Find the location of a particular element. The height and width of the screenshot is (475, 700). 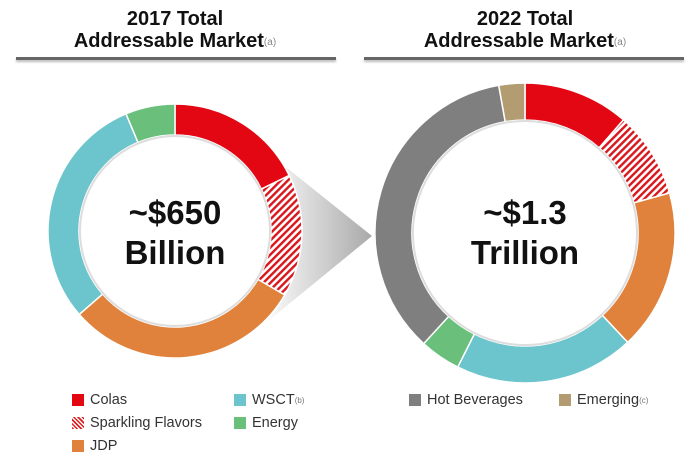

chart-title-2022: 2022 Total Addressable Market(a) is located at coordinates (525, 30).